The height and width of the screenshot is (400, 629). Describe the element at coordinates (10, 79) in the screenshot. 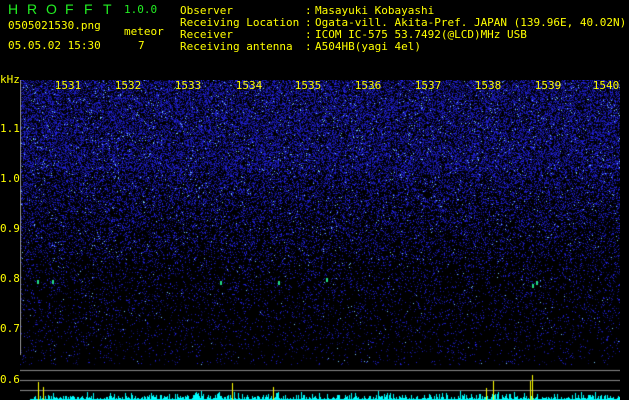

I see `y-unit-label: kHz` at that location.